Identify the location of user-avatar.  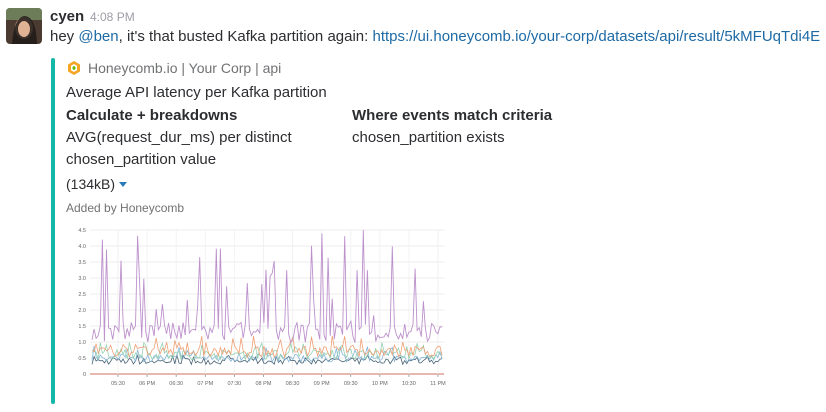
(24, 26).